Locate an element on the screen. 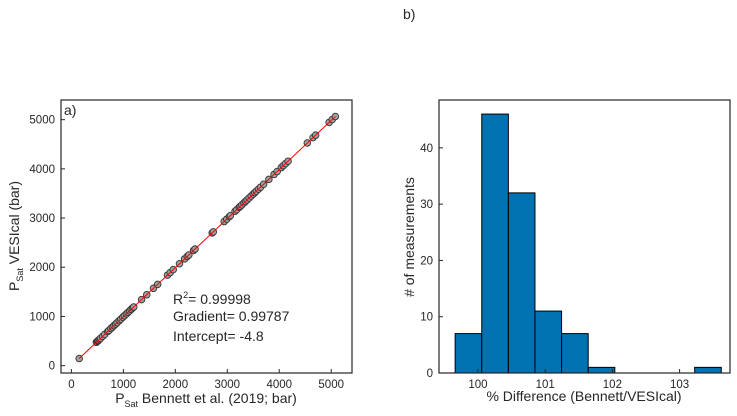 This screenshot has height=416, width=737. r2-value: = 0.99998 is located at coordinates (219, 299).